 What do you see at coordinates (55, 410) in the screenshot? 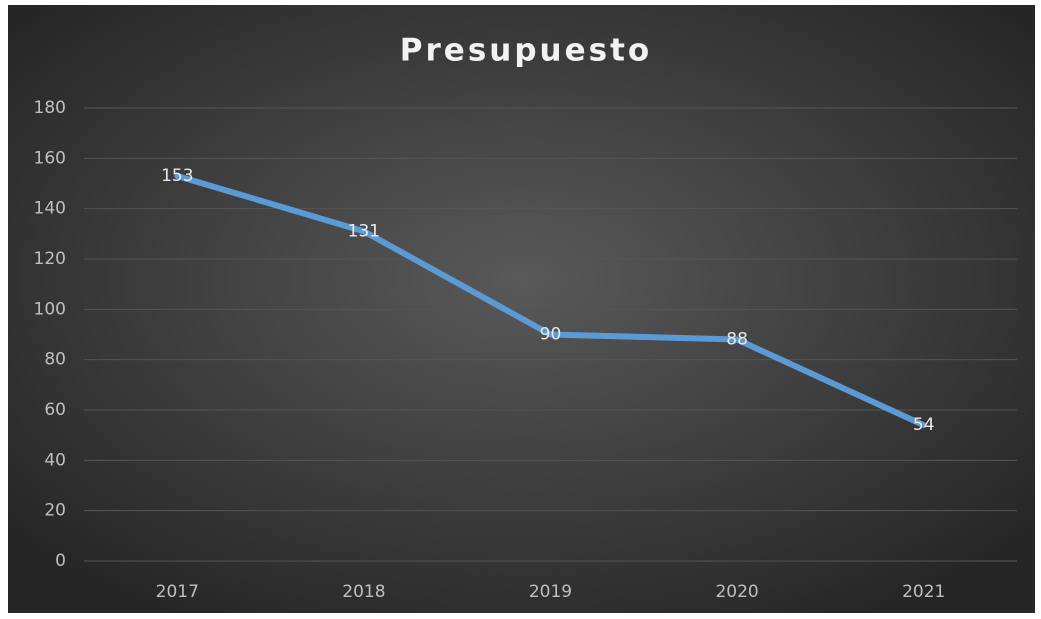
I see `y-tick-label: 60` at bounding box center [55, 410].